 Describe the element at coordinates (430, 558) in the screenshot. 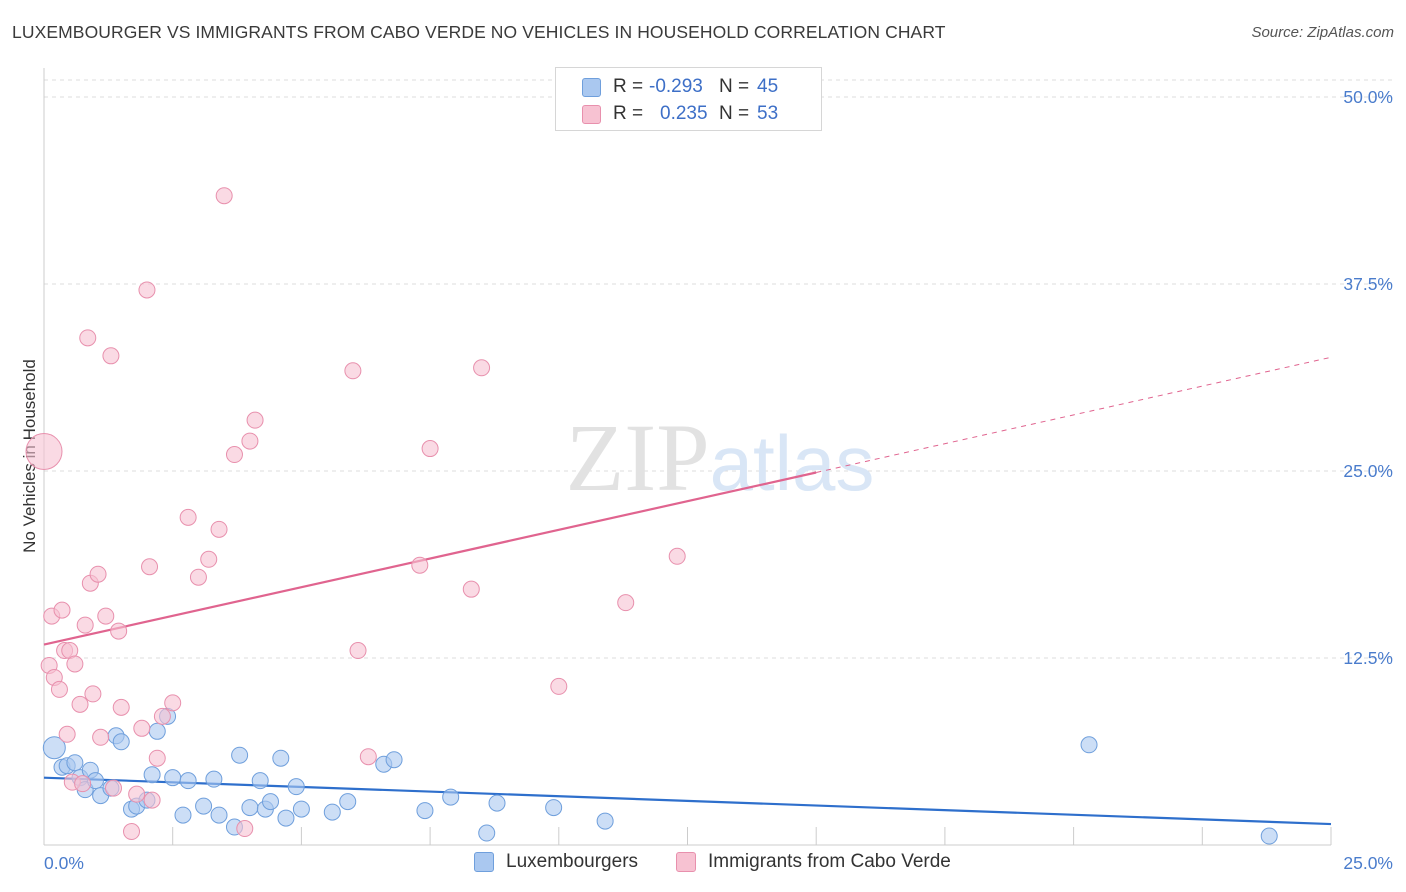

I see `cabo-verde-trend-line` at that location.